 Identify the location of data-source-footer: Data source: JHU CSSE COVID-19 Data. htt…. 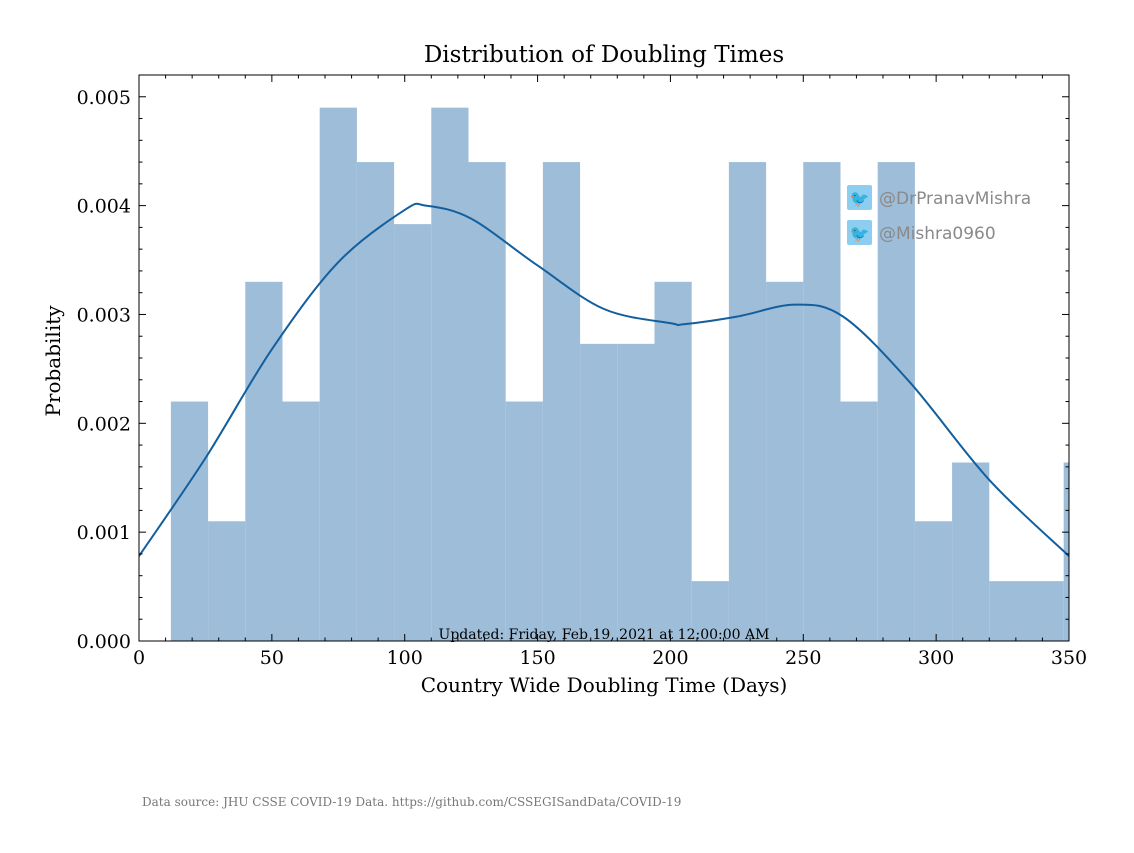
(411, 802).